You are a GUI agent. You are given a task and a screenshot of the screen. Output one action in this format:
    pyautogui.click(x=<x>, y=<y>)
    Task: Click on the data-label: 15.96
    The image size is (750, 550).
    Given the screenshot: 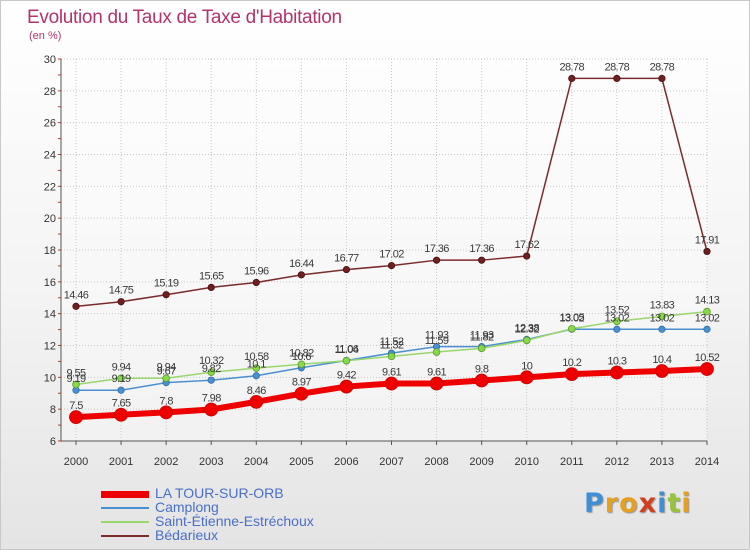 What is the action you would take?
    pyautogui.click(x=256, y=271)
    